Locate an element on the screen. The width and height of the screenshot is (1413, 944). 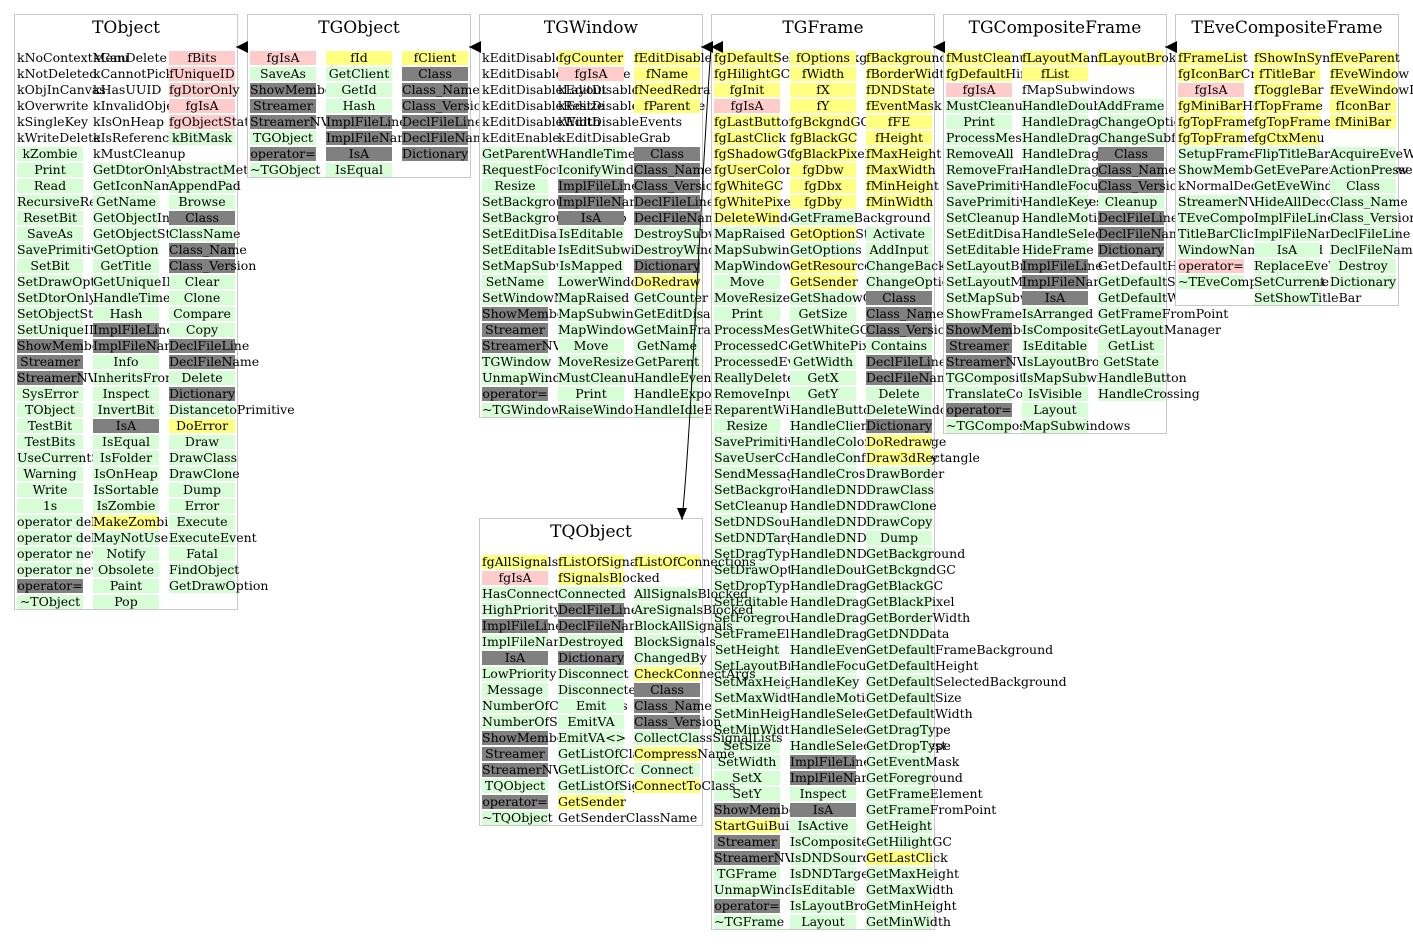
class-member: fgBlackGC is located at coordinates (824, 137).